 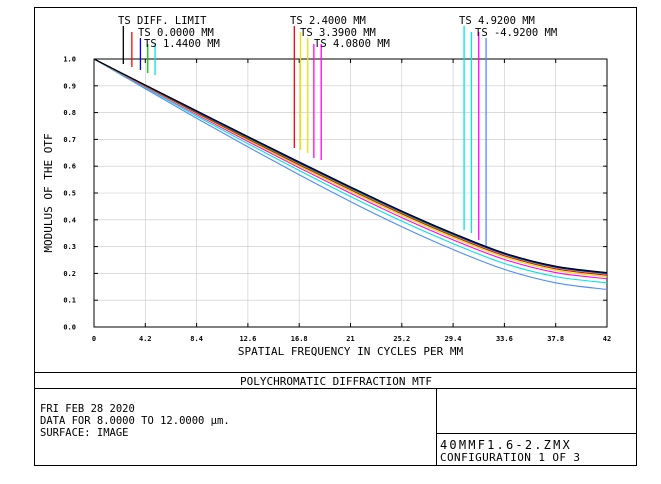 I want to click on y-tick-label: 0.8, so click(x=69, y=113).